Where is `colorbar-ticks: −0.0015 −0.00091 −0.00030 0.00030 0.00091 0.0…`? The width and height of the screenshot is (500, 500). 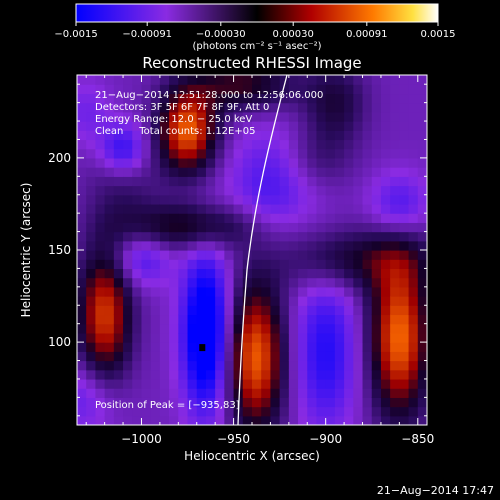
colorbar-ticks: −0.0015 −0.00091 −0.00030 0.00030 0.00091 0.0… is located at coordinates (255, 31).